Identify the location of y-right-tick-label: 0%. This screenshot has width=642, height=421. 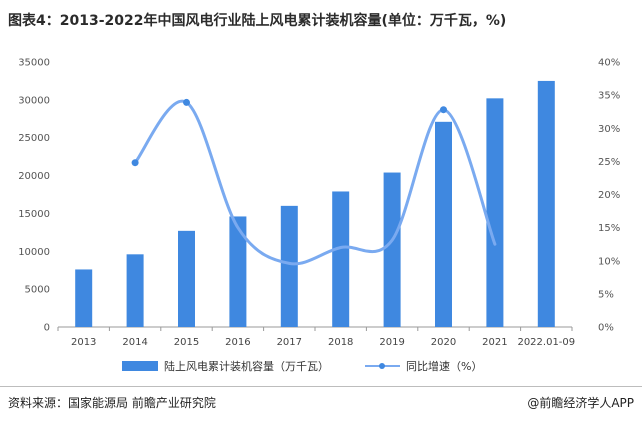
(606, 328).